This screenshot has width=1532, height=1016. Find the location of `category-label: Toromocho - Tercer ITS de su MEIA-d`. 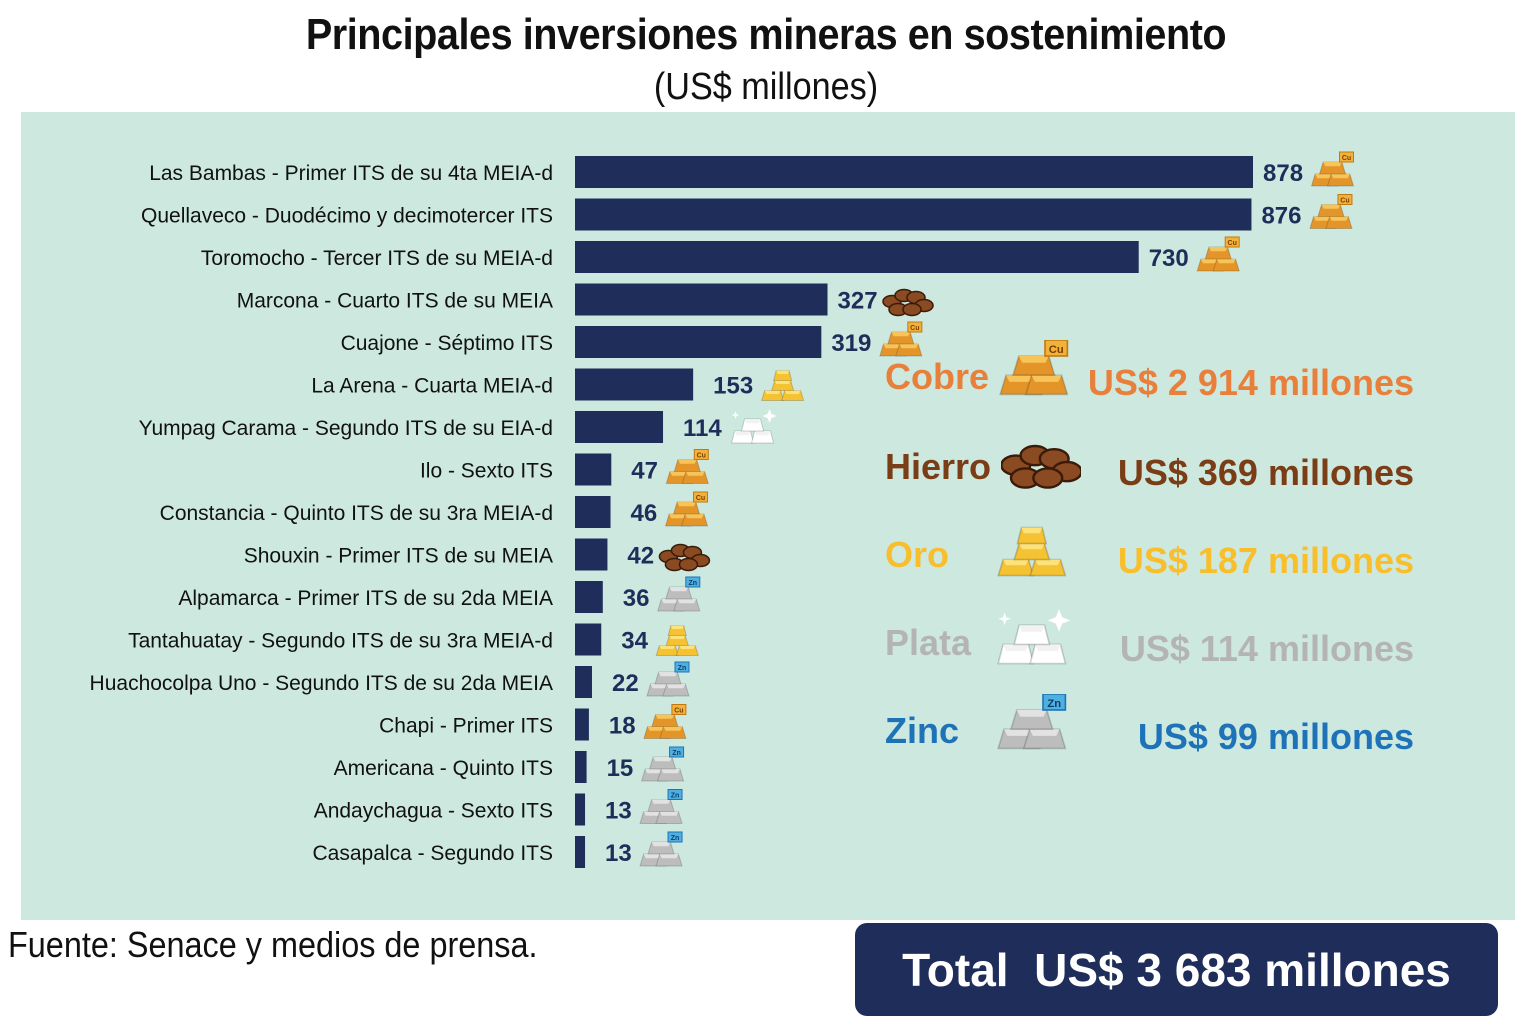

category-label: Toromocho - Tercer ITS de su MEIA-d is located at coordinates (377, 258).